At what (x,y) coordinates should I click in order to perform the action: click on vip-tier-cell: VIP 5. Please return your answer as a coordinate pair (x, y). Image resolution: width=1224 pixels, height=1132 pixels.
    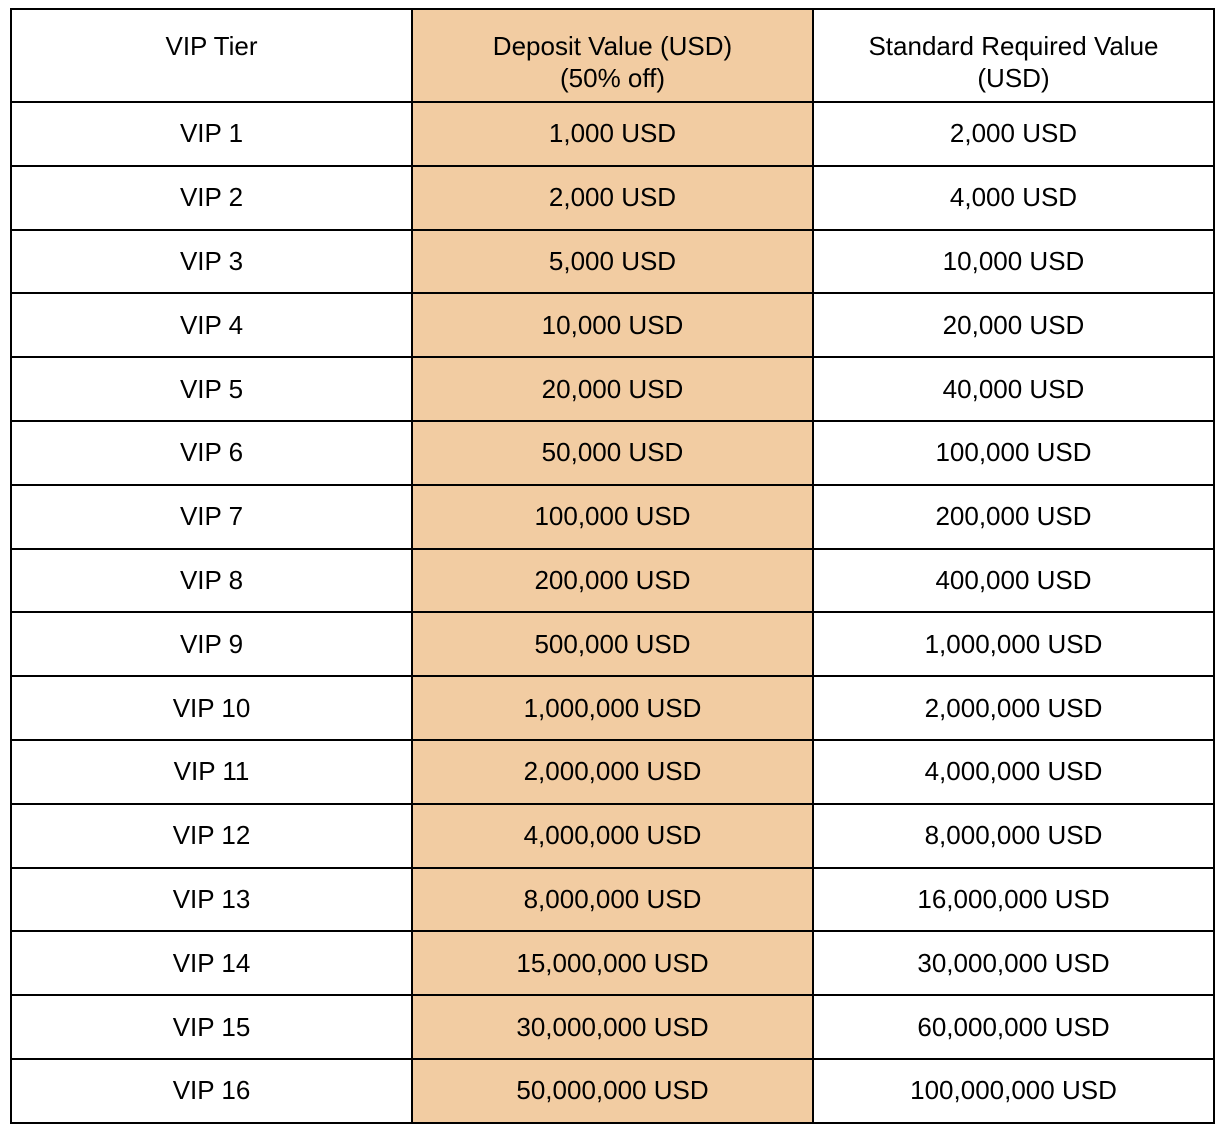
    Looking at the image, I should click on (211, 389).